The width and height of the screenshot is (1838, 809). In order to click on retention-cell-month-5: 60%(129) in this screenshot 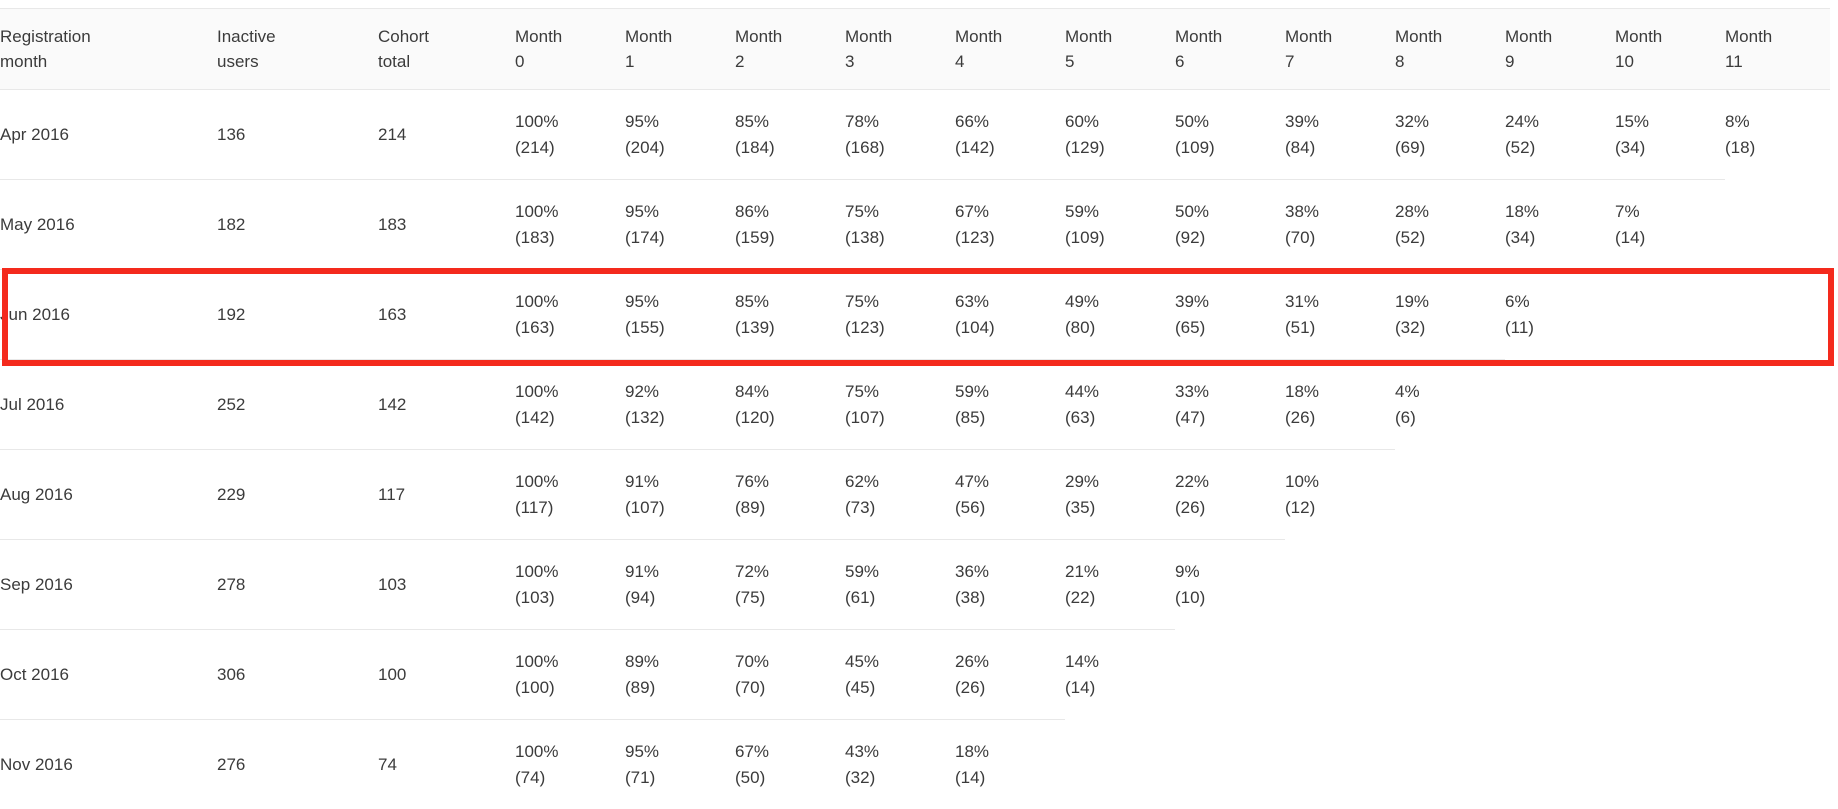, I will do `click(1120, 135)`.